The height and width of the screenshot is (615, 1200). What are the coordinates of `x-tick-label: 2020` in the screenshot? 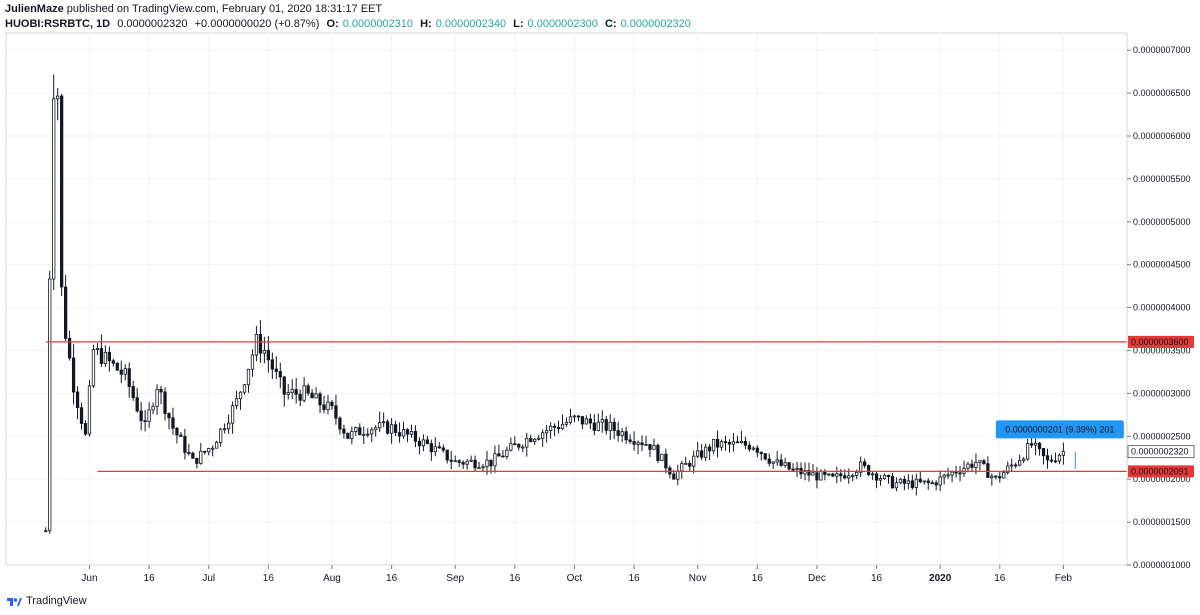 It's located at (940, 578).